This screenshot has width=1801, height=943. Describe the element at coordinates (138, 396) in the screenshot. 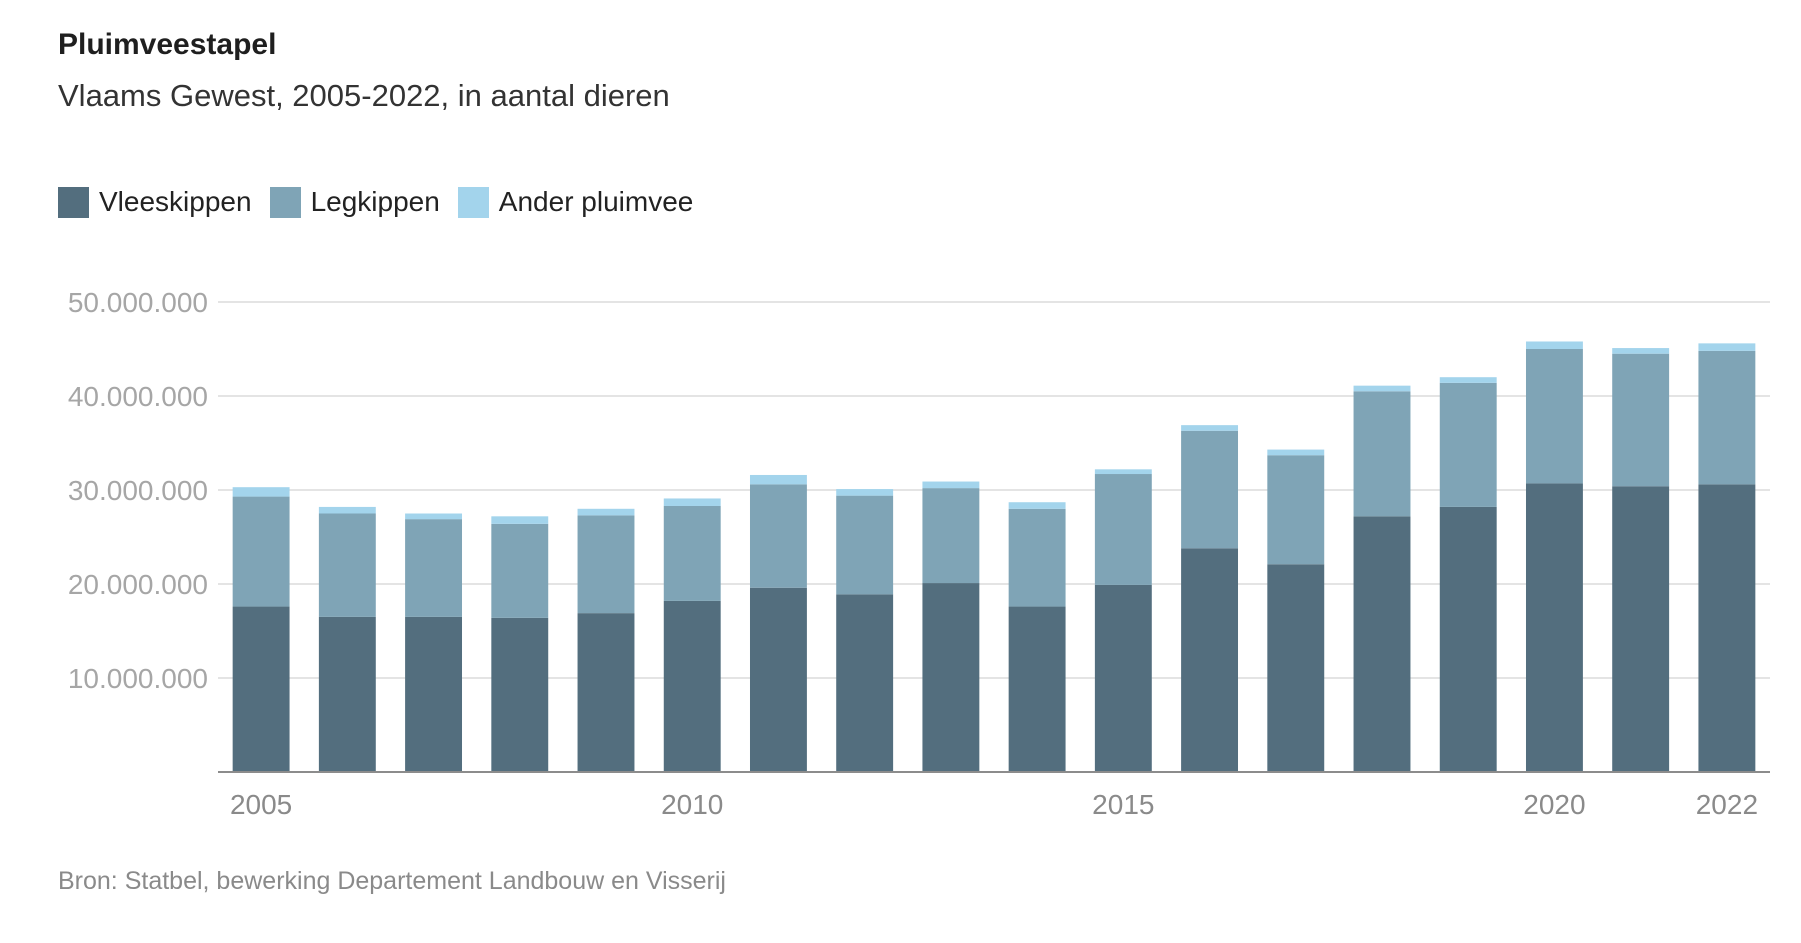

I see `y-tick-label: 40.000.000` at that location.